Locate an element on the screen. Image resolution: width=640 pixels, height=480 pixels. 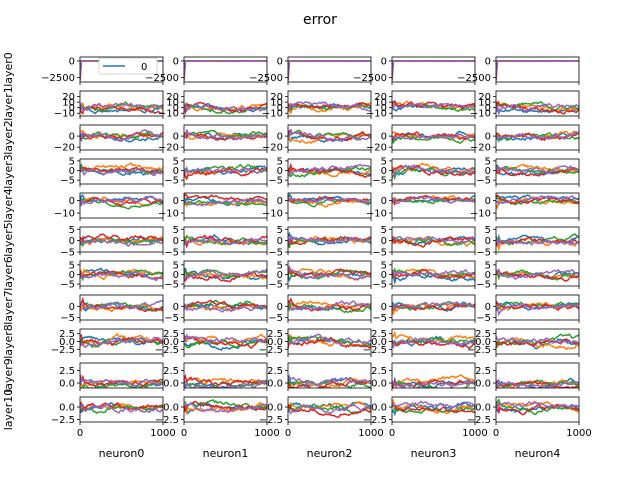
panel-layer6-neuron0: −505 layer6 is located at coordinates (83, 273).